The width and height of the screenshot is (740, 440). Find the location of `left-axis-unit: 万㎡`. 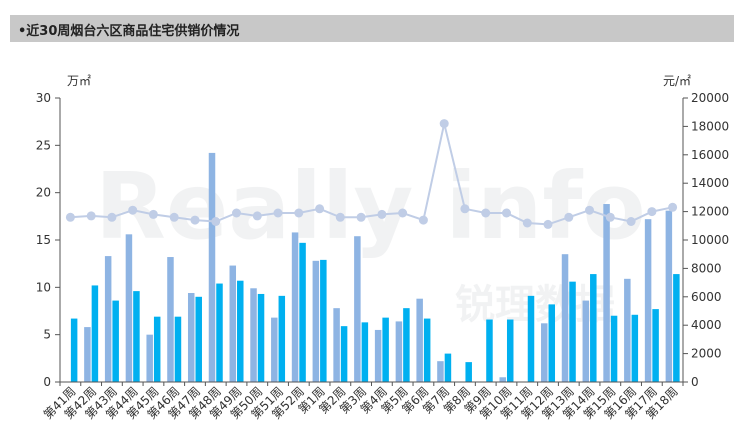

left-axis-unit: 万㎡ is located at coordinates (79, 81).